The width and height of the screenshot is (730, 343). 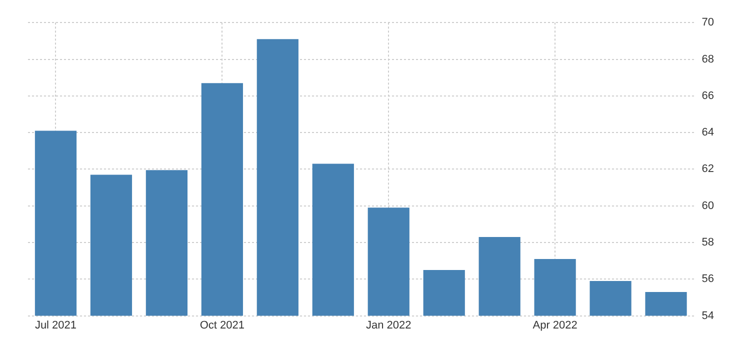 What do you see at coordinates (708, 169) in the screenshot?
I see `y-tick-label: 62` at bounding box center [708, 169].